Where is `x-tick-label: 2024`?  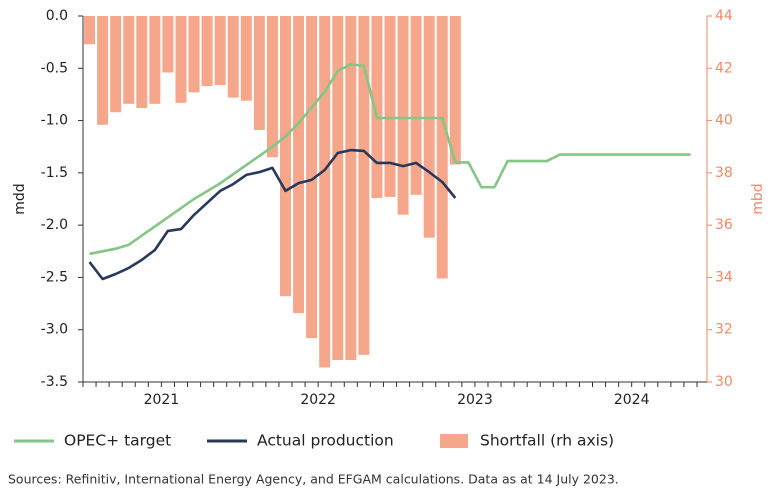
x-tick-label: 2024 is located at coordinates (632, 400).